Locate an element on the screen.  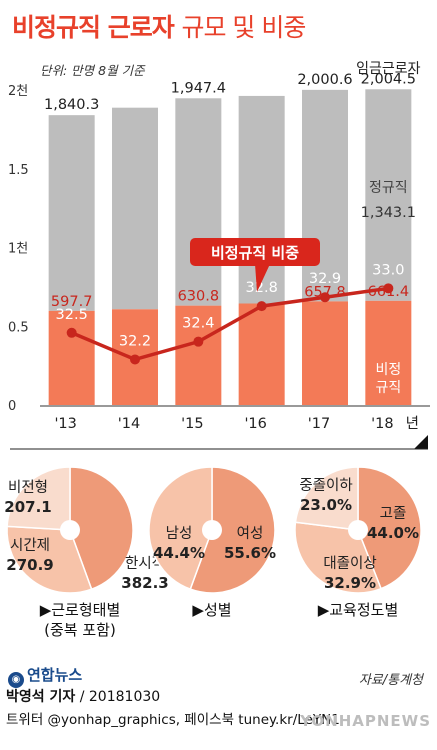
pie-slice-label: 대졸이상 is located at coordinates (349, 563).